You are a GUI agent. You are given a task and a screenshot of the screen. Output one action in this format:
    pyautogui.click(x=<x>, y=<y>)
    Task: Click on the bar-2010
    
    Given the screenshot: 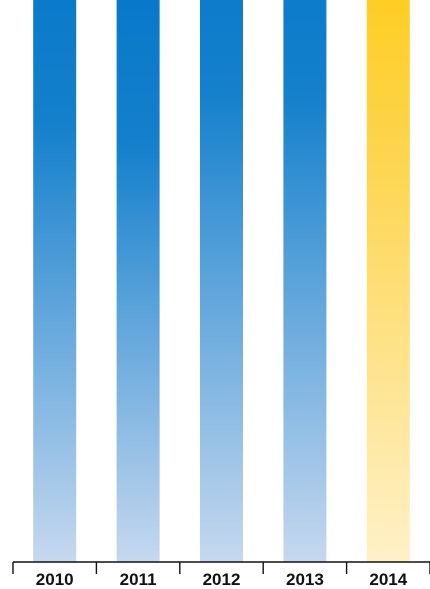 What is the action you would take?
    pyautogui.click(x=55, y=281)
    